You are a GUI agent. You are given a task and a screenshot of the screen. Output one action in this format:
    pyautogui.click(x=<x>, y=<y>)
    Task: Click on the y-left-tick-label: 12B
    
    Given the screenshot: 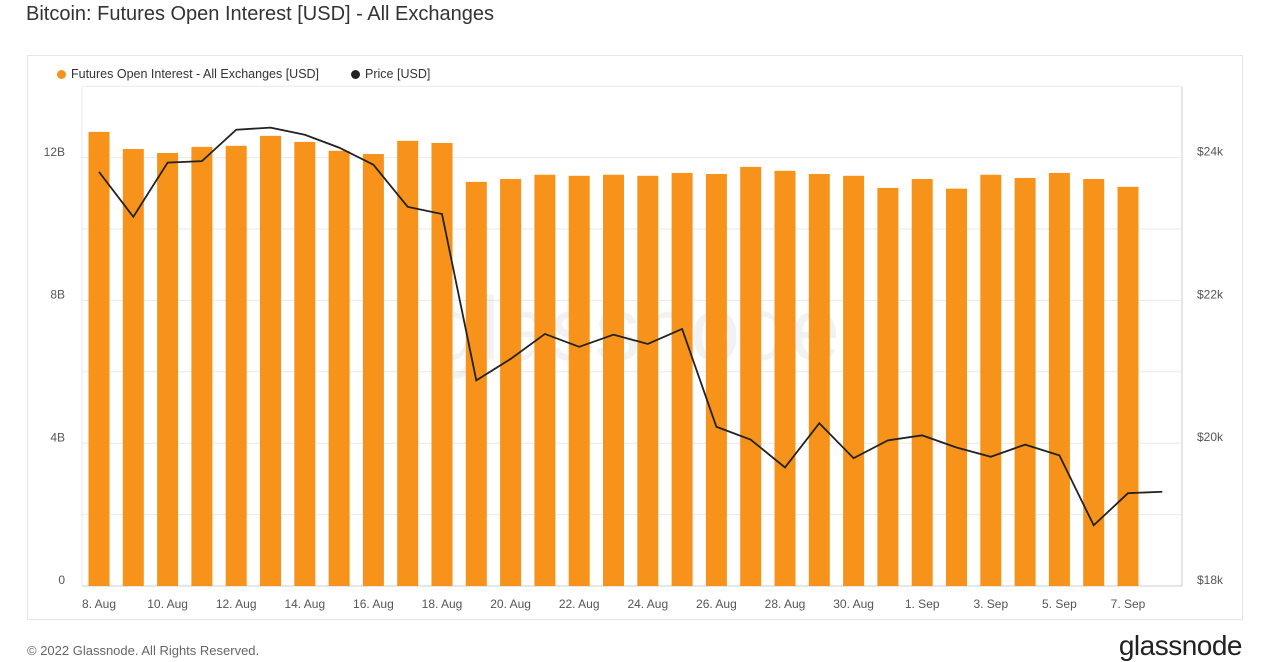 What is the action you would take?
    pyautogui.click(x=54, y=152)
    